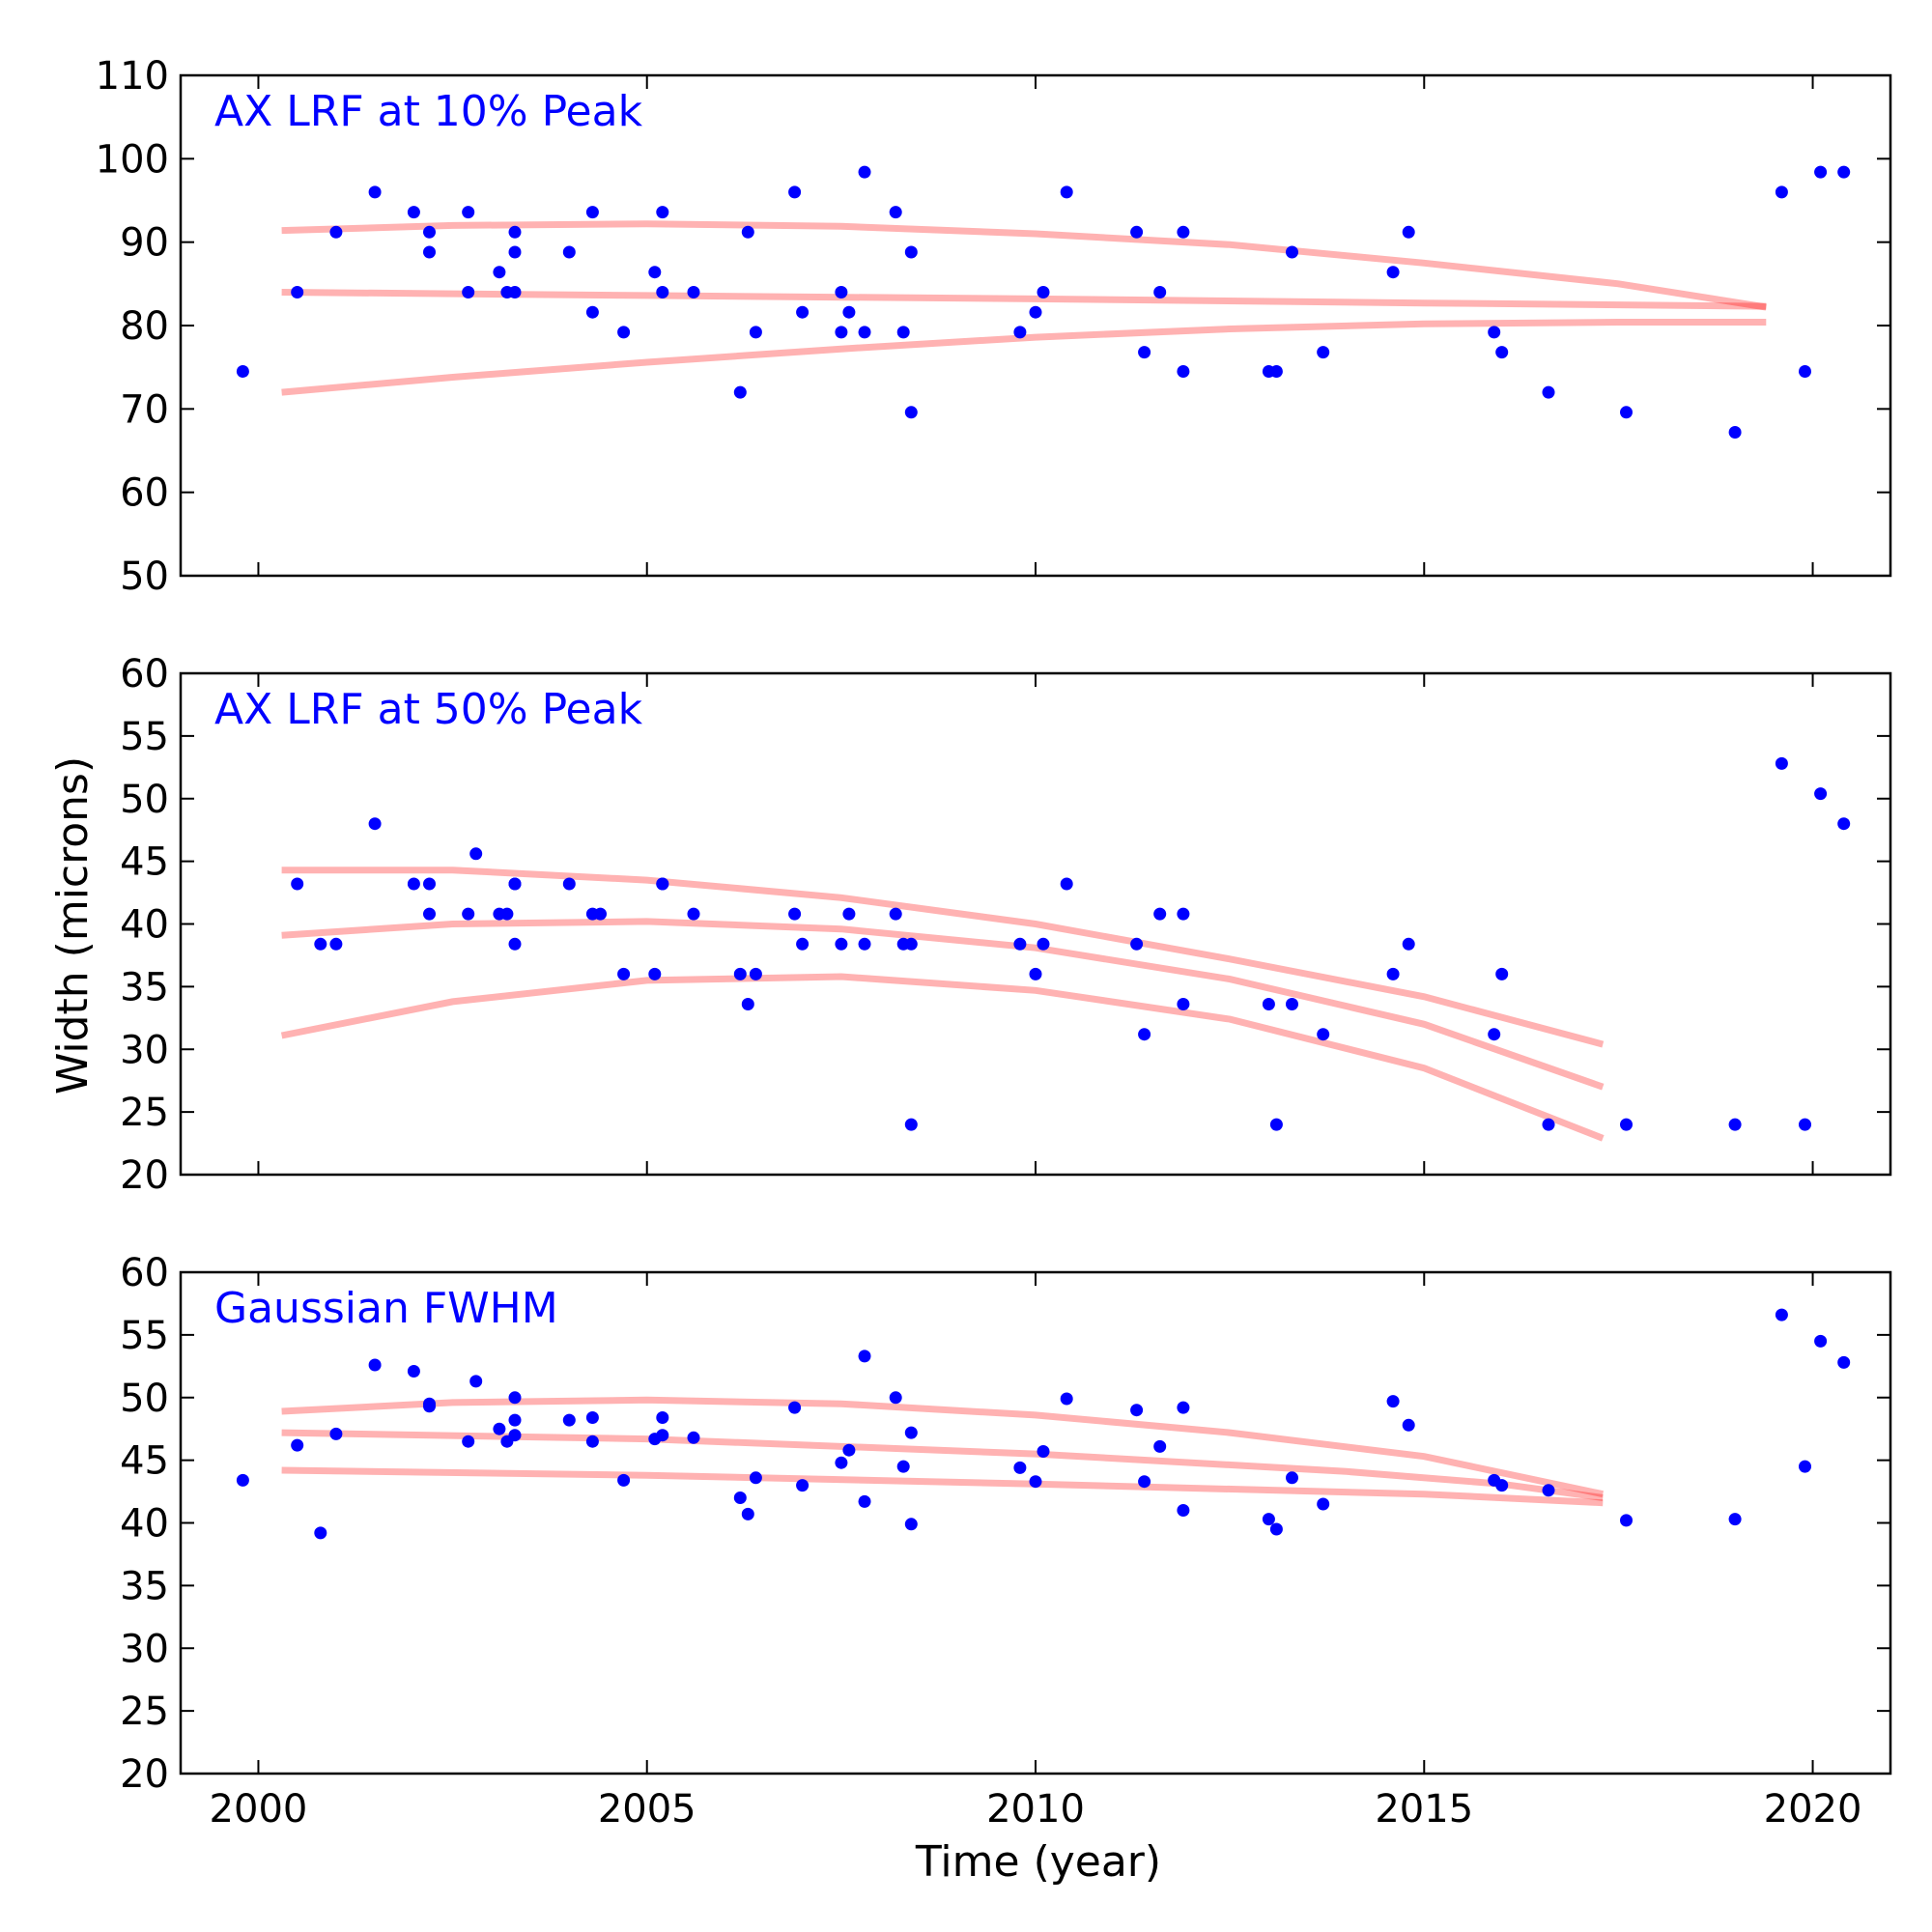  I want to click on y-tick-label: 30, so click(144, 1649).